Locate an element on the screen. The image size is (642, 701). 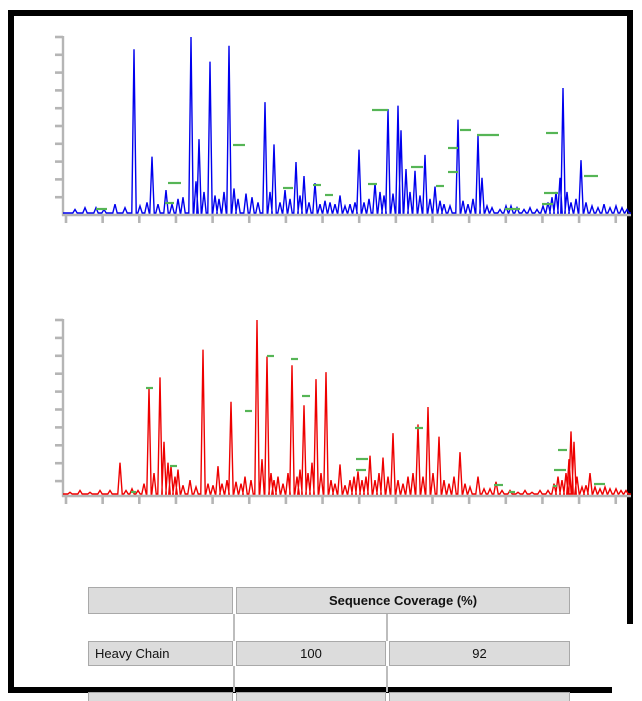
table-header-corner-cell is located at coordinates (160, 600).